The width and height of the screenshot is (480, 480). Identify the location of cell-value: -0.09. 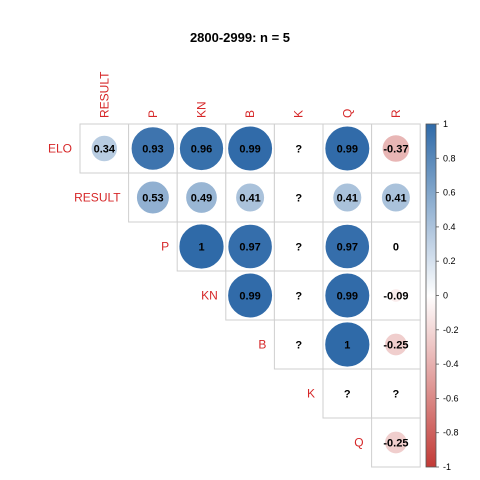
(395, 297).